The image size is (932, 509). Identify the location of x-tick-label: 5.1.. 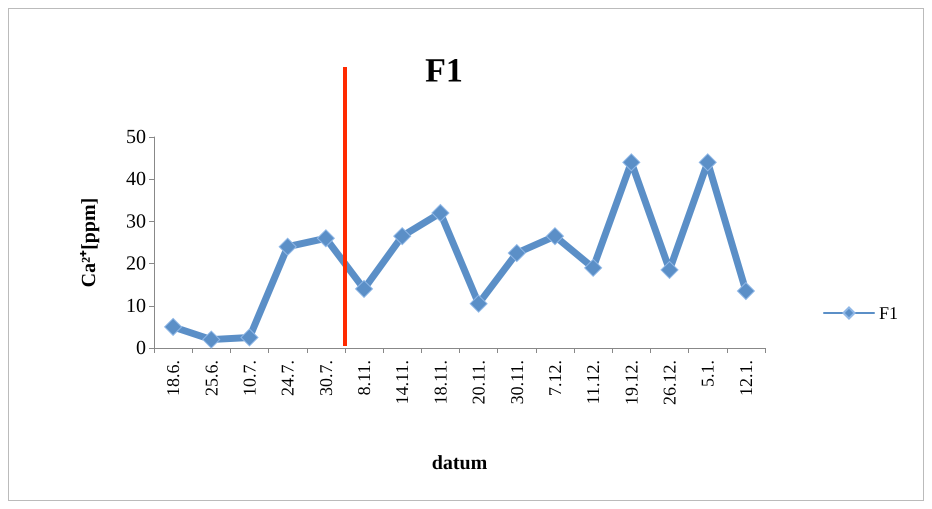
(708, 373).